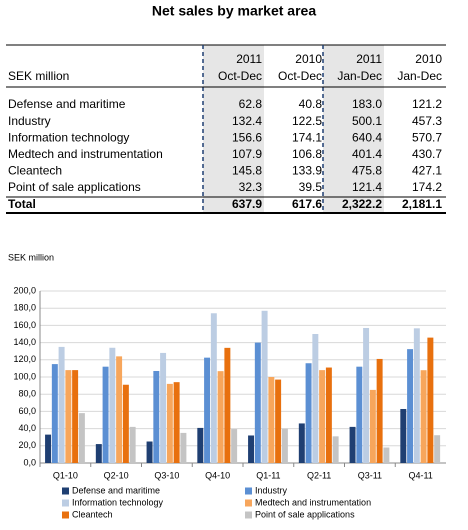 The image size is (468, 530). What do you see at coordinates (367, 171) in the screenshot?
I see `cell: 475.8` at bounding box center [367, 171].